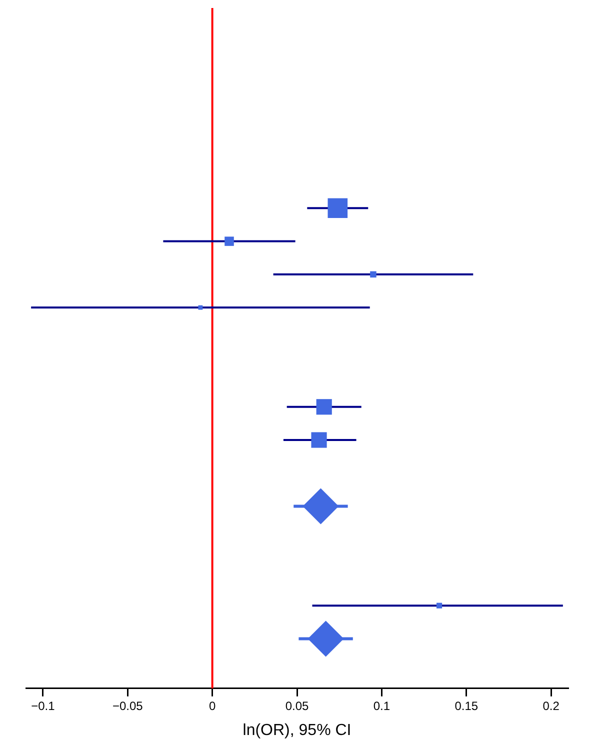  Describe the element at coordinates (381, 705) in the screenshot. I see `x-tick-label: 0.1` at that location.